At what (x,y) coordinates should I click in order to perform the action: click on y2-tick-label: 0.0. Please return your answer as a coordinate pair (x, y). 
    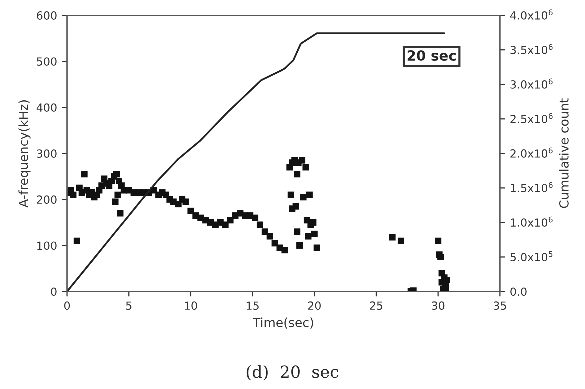
    Looking at the image, I should click on (518, 292).